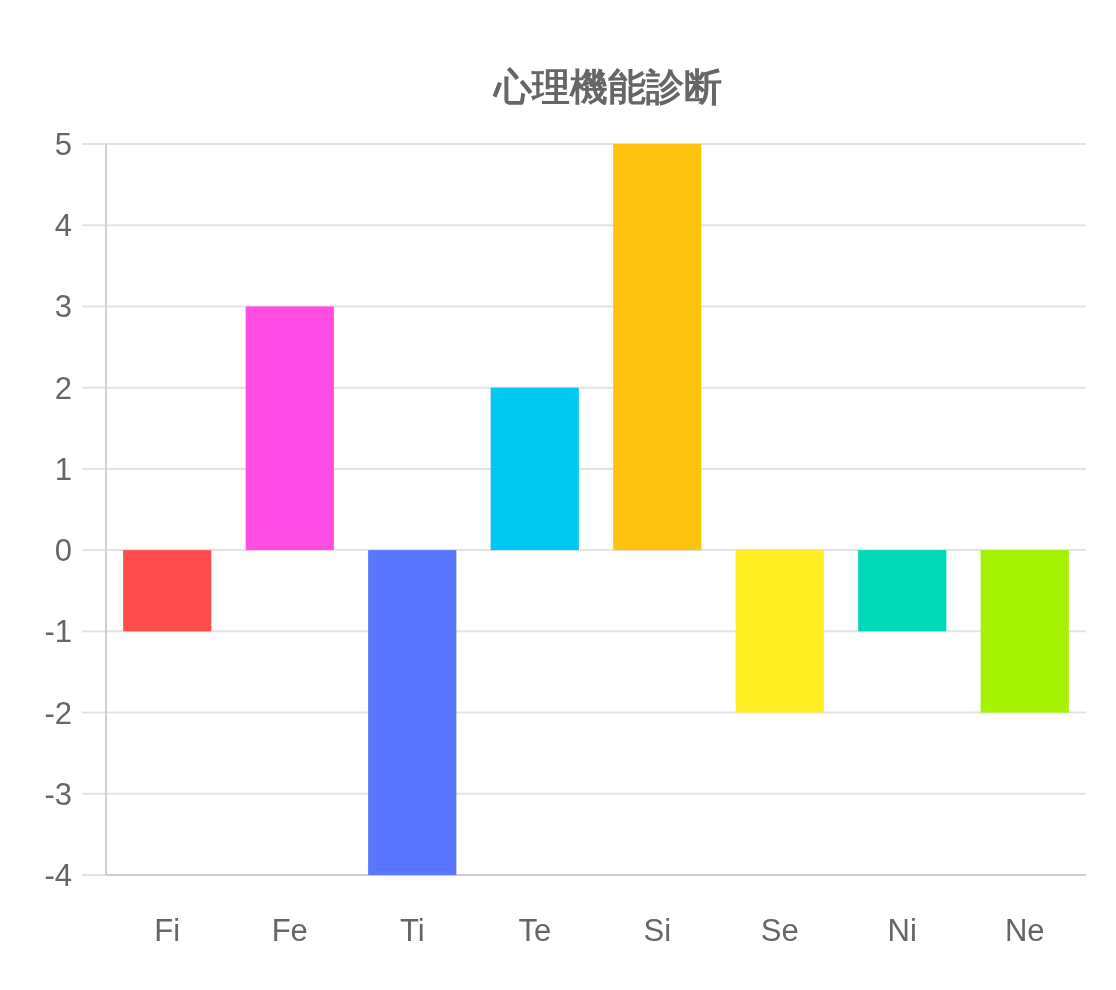  I want to click on y-tick-label: 2, so click(63, 388).